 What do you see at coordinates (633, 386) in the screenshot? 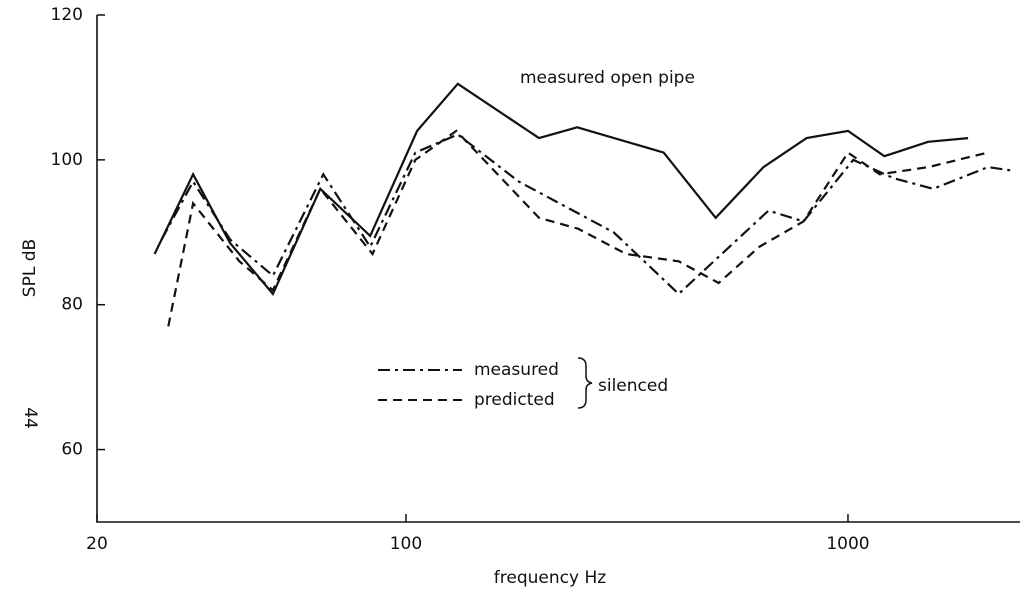
I see `legend-group-label: silenced` at bounding box center [633, 386].